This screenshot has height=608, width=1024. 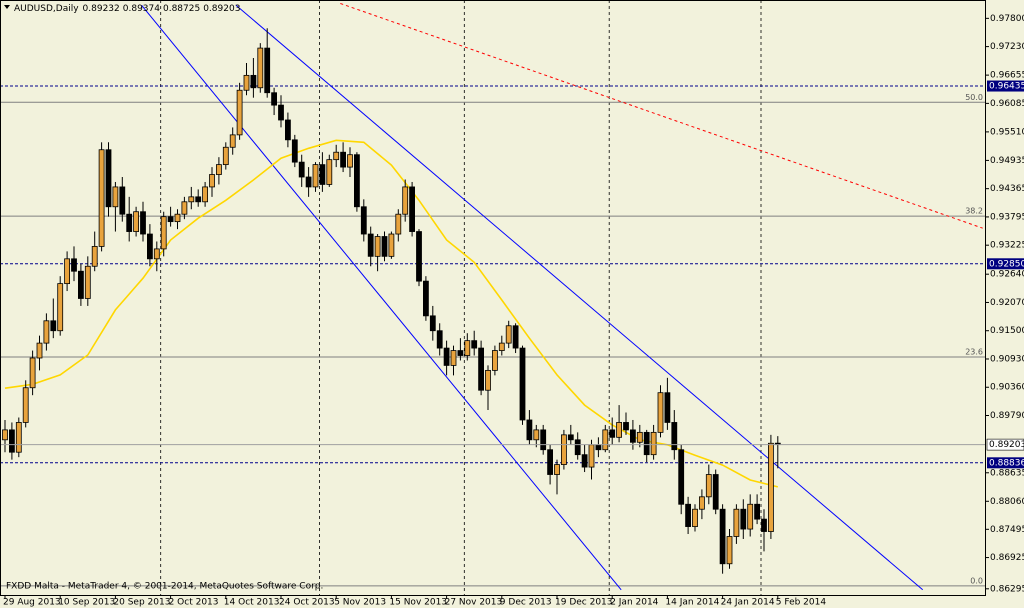 I want to click on header: AUDUSD,Daily 0.89232 0.89374 0.88725 0.89203, so click(x=127, y=9).